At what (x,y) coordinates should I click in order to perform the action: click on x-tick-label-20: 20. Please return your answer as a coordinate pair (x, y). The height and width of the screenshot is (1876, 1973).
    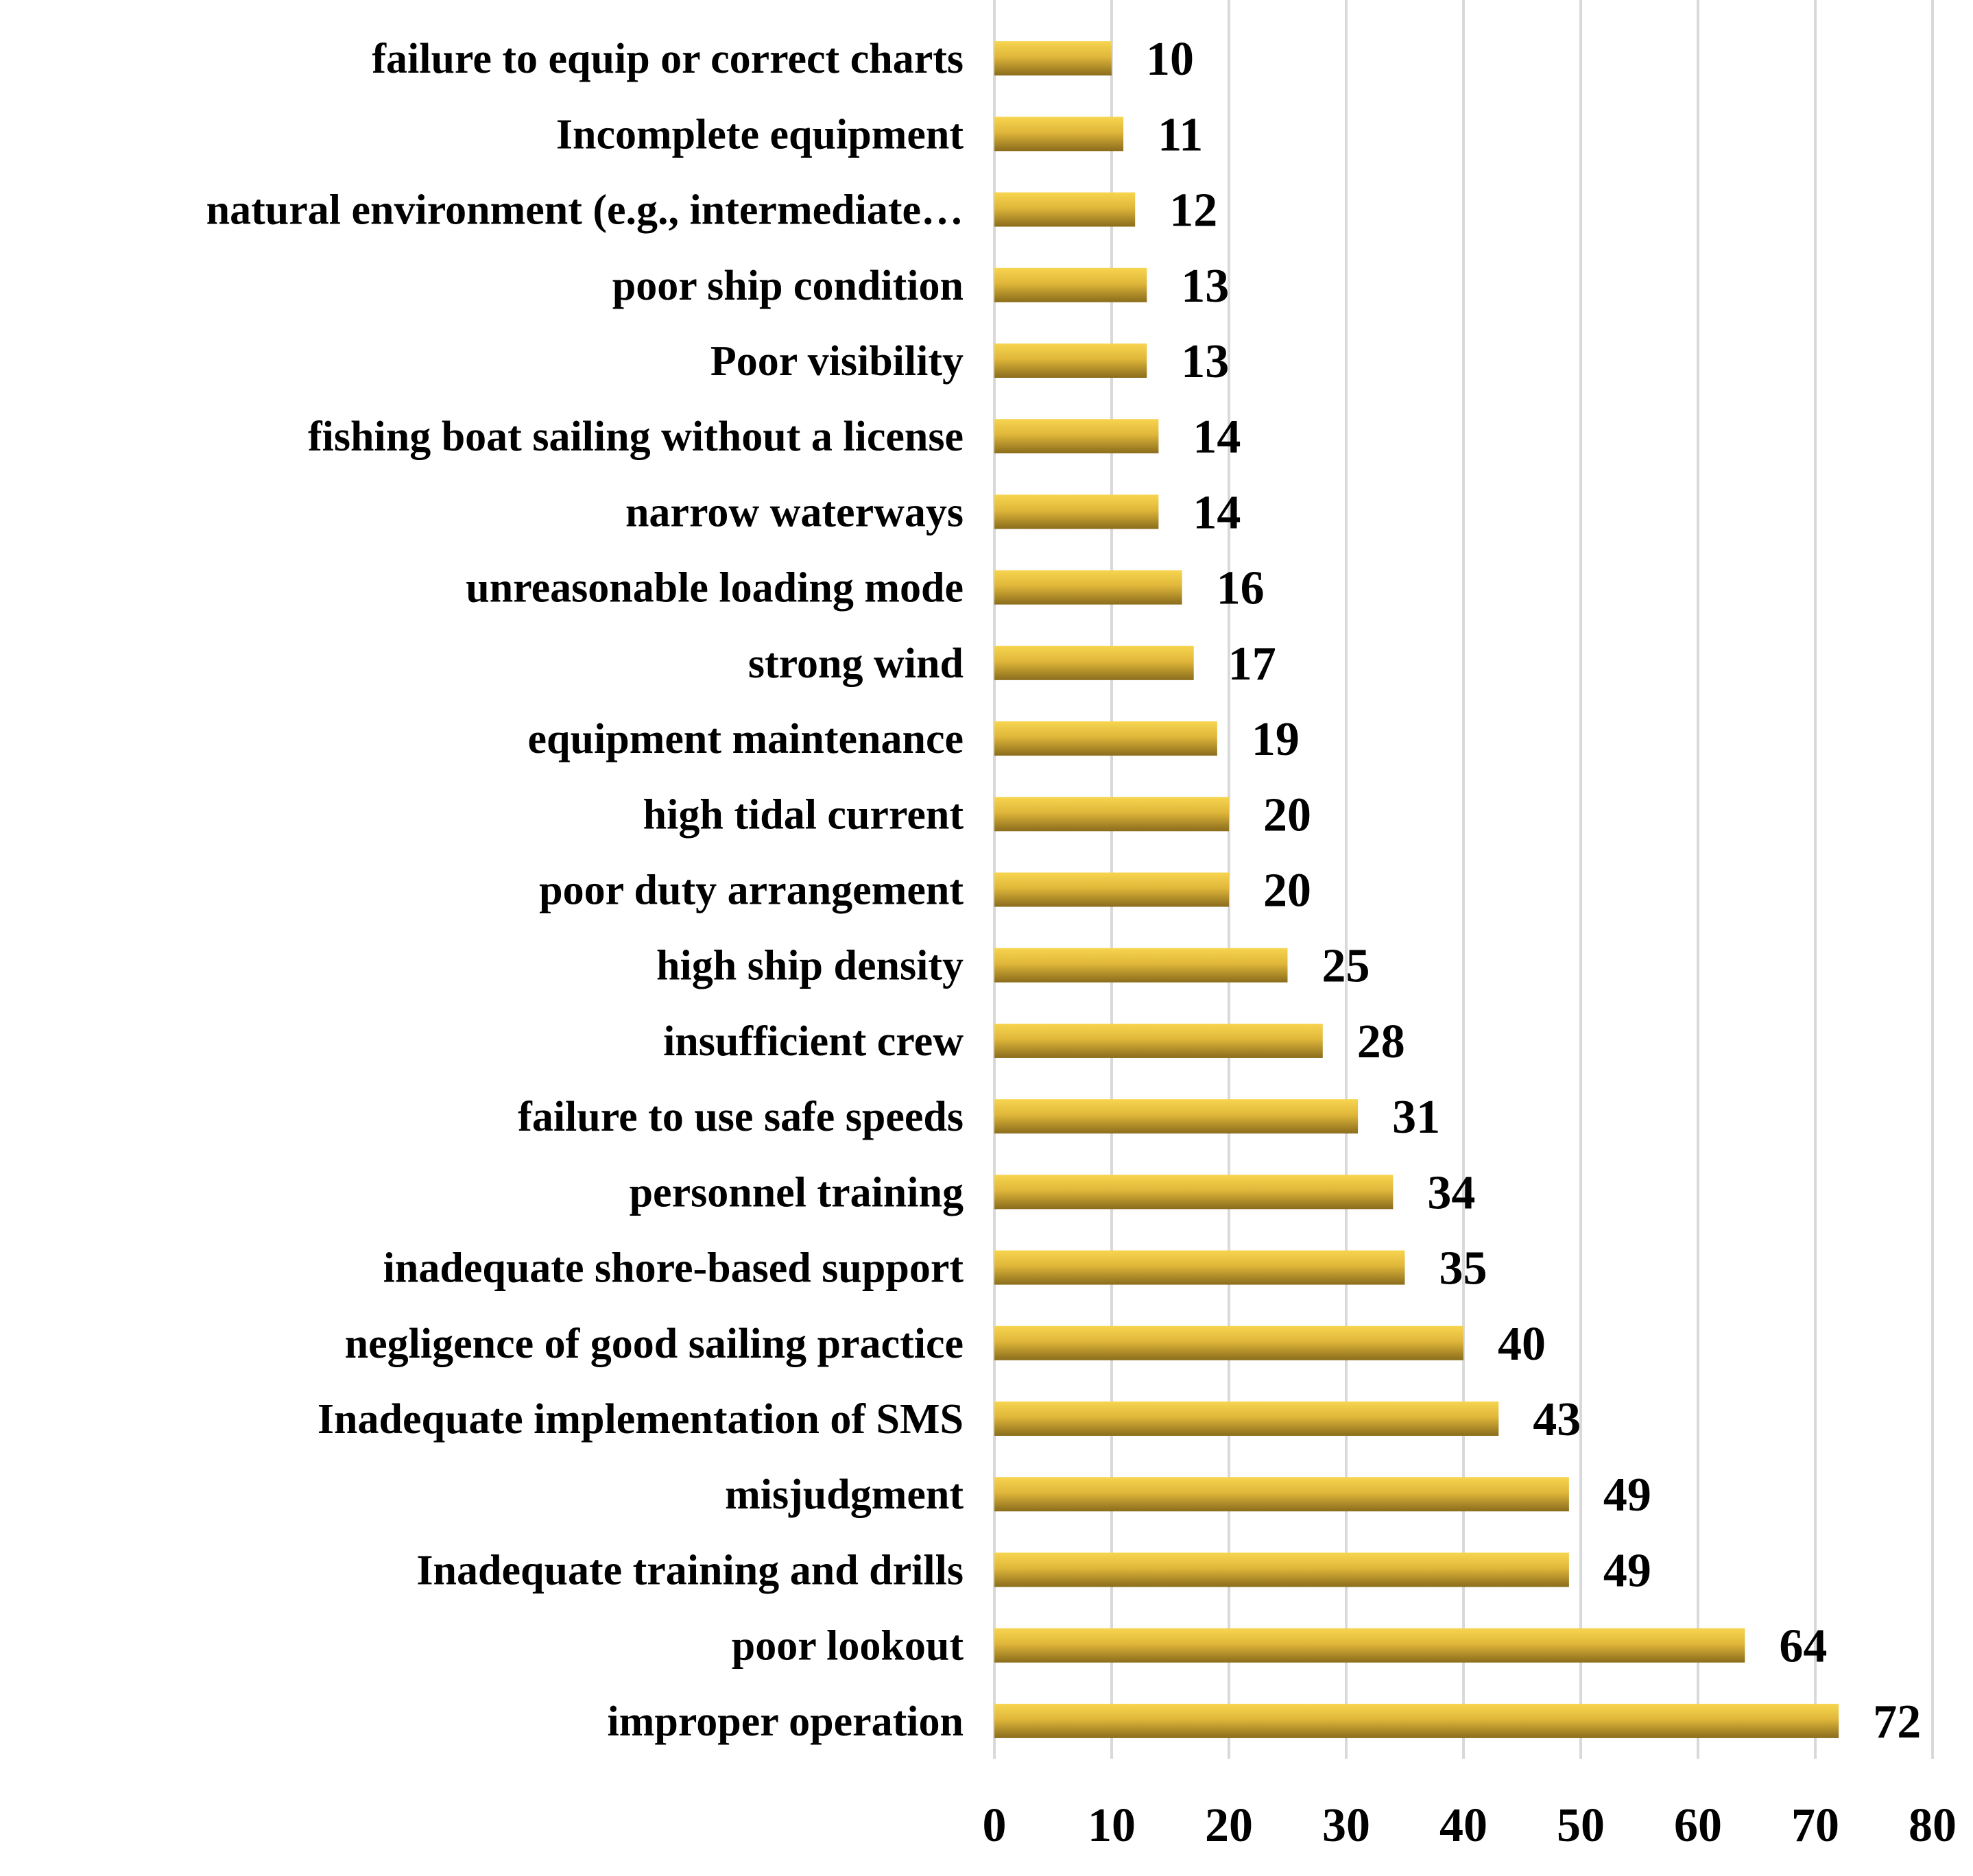
    Looking at the image, I should click on (1229, 1825).